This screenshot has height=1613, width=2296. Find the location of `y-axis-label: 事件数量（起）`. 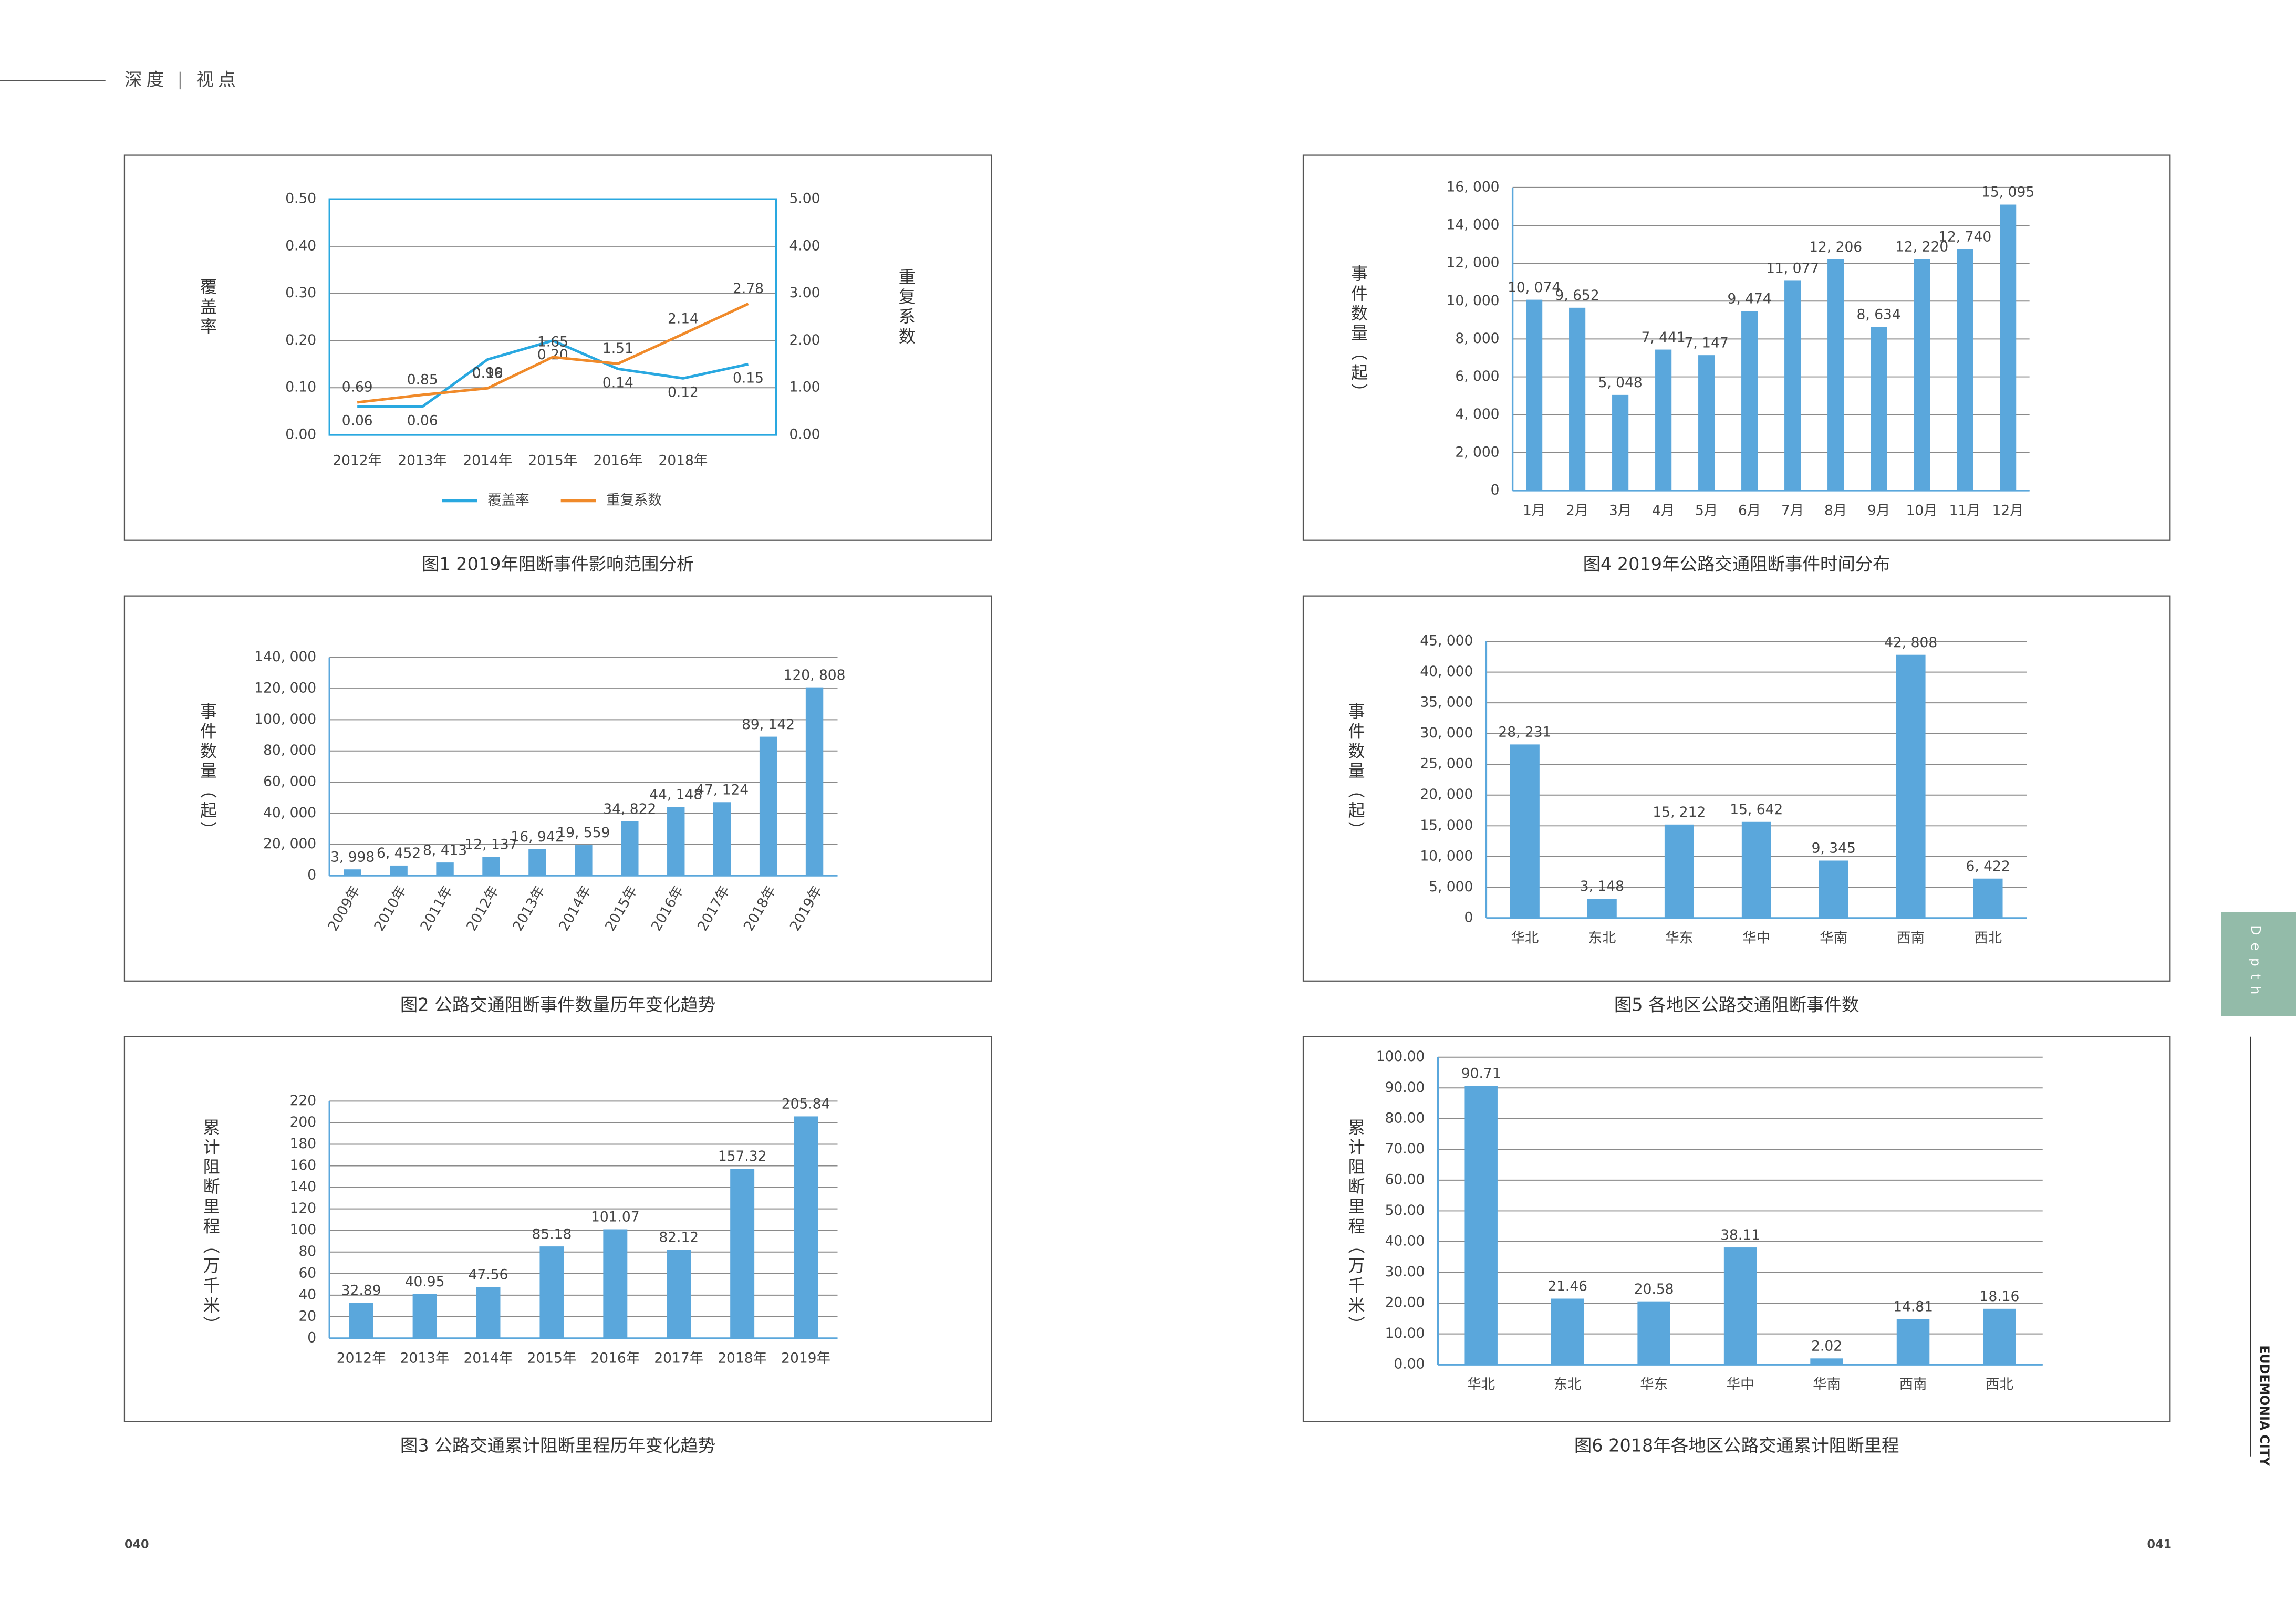

y-axis-label: 事件数量（起） is located at coordinates (1356, 771).